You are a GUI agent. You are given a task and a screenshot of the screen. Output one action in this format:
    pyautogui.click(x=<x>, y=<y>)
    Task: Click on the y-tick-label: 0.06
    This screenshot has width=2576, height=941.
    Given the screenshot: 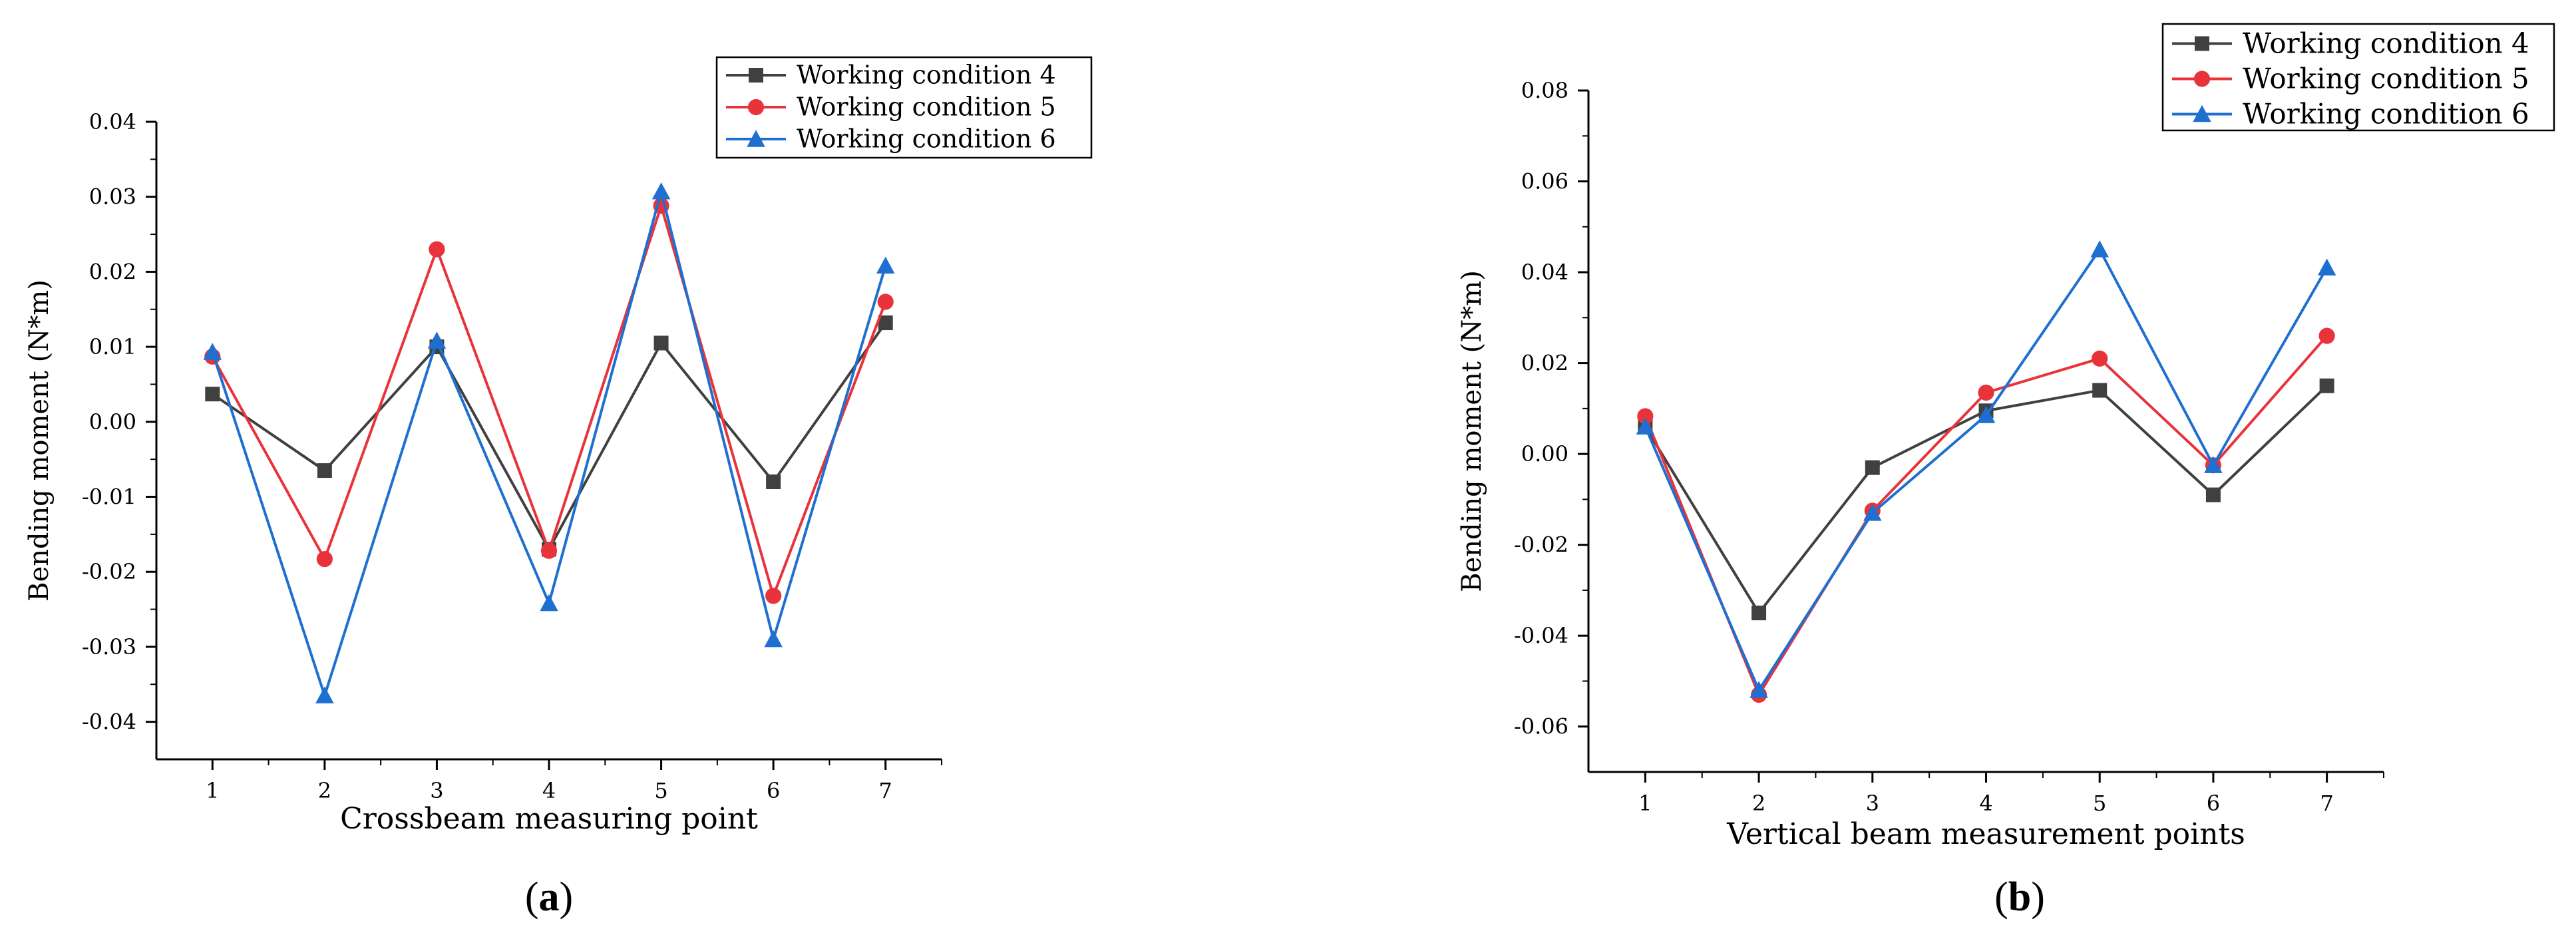 What is the action you would take?
    pyautogui.click(x=1545, y=182)
    